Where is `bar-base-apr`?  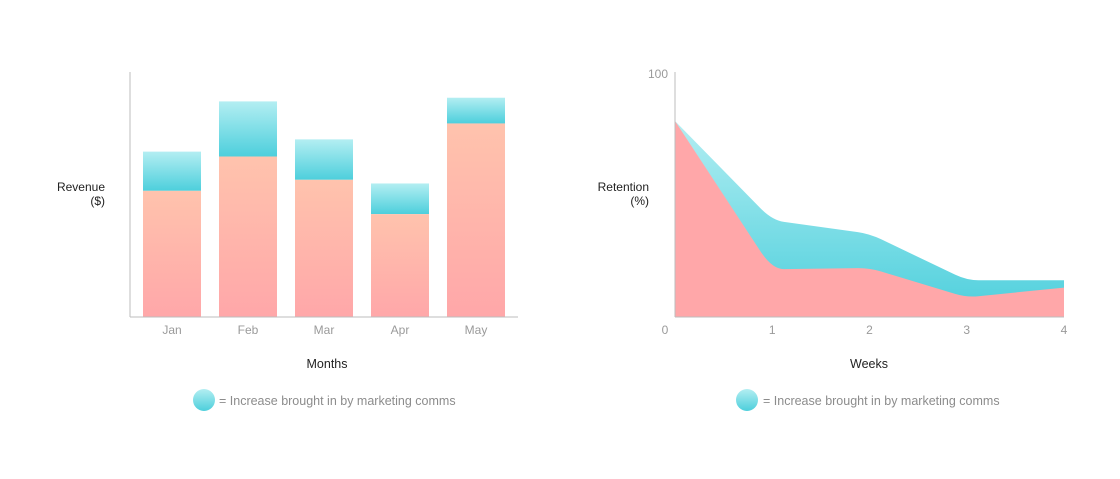
bar-base-apr is located at coordinates (400, 265).